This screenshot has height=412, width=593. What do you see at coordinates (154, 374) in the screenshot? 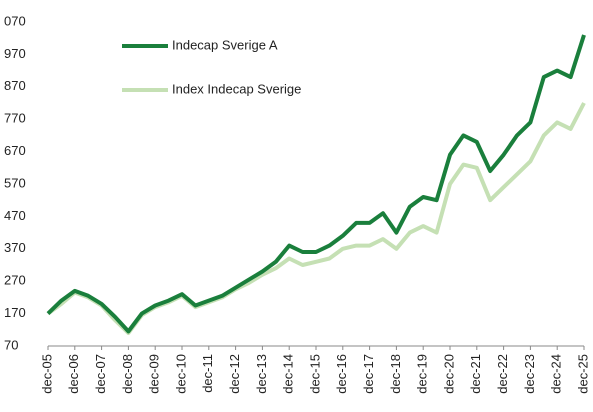
I see `x-tick-label: dec-09` at bounding box center [154, 374].